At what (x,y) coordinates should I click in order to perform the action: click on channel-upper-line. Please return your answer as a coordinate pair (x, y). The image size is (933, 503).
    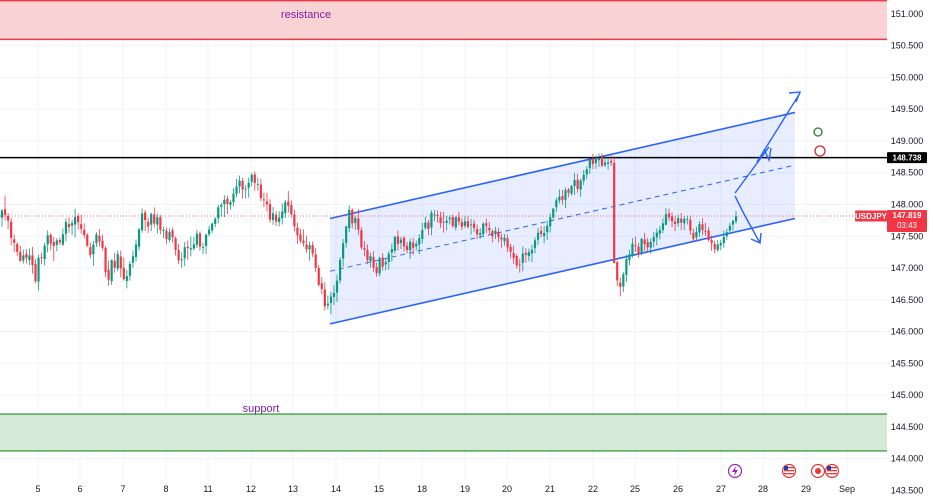
    Looking at the image, I should click on (562, 165).